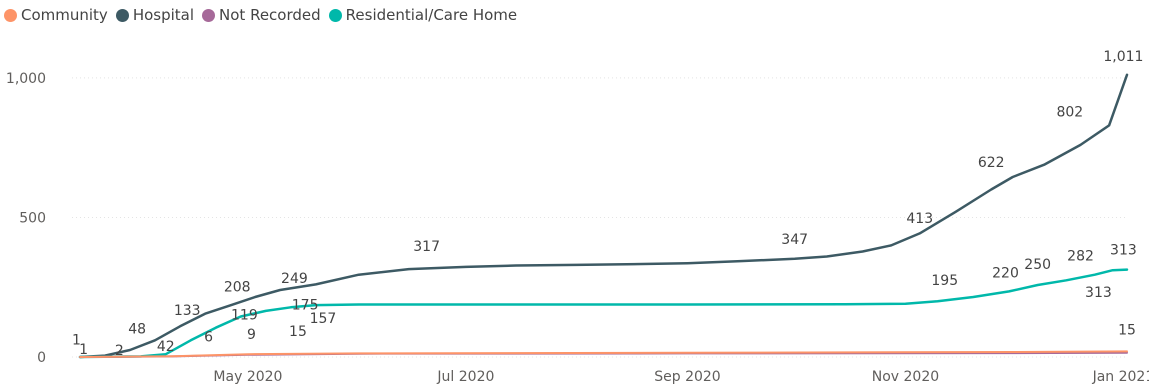  Describe the element at coordinates (237, 287) in the screenshot. I see `data-label: 208` at that location.